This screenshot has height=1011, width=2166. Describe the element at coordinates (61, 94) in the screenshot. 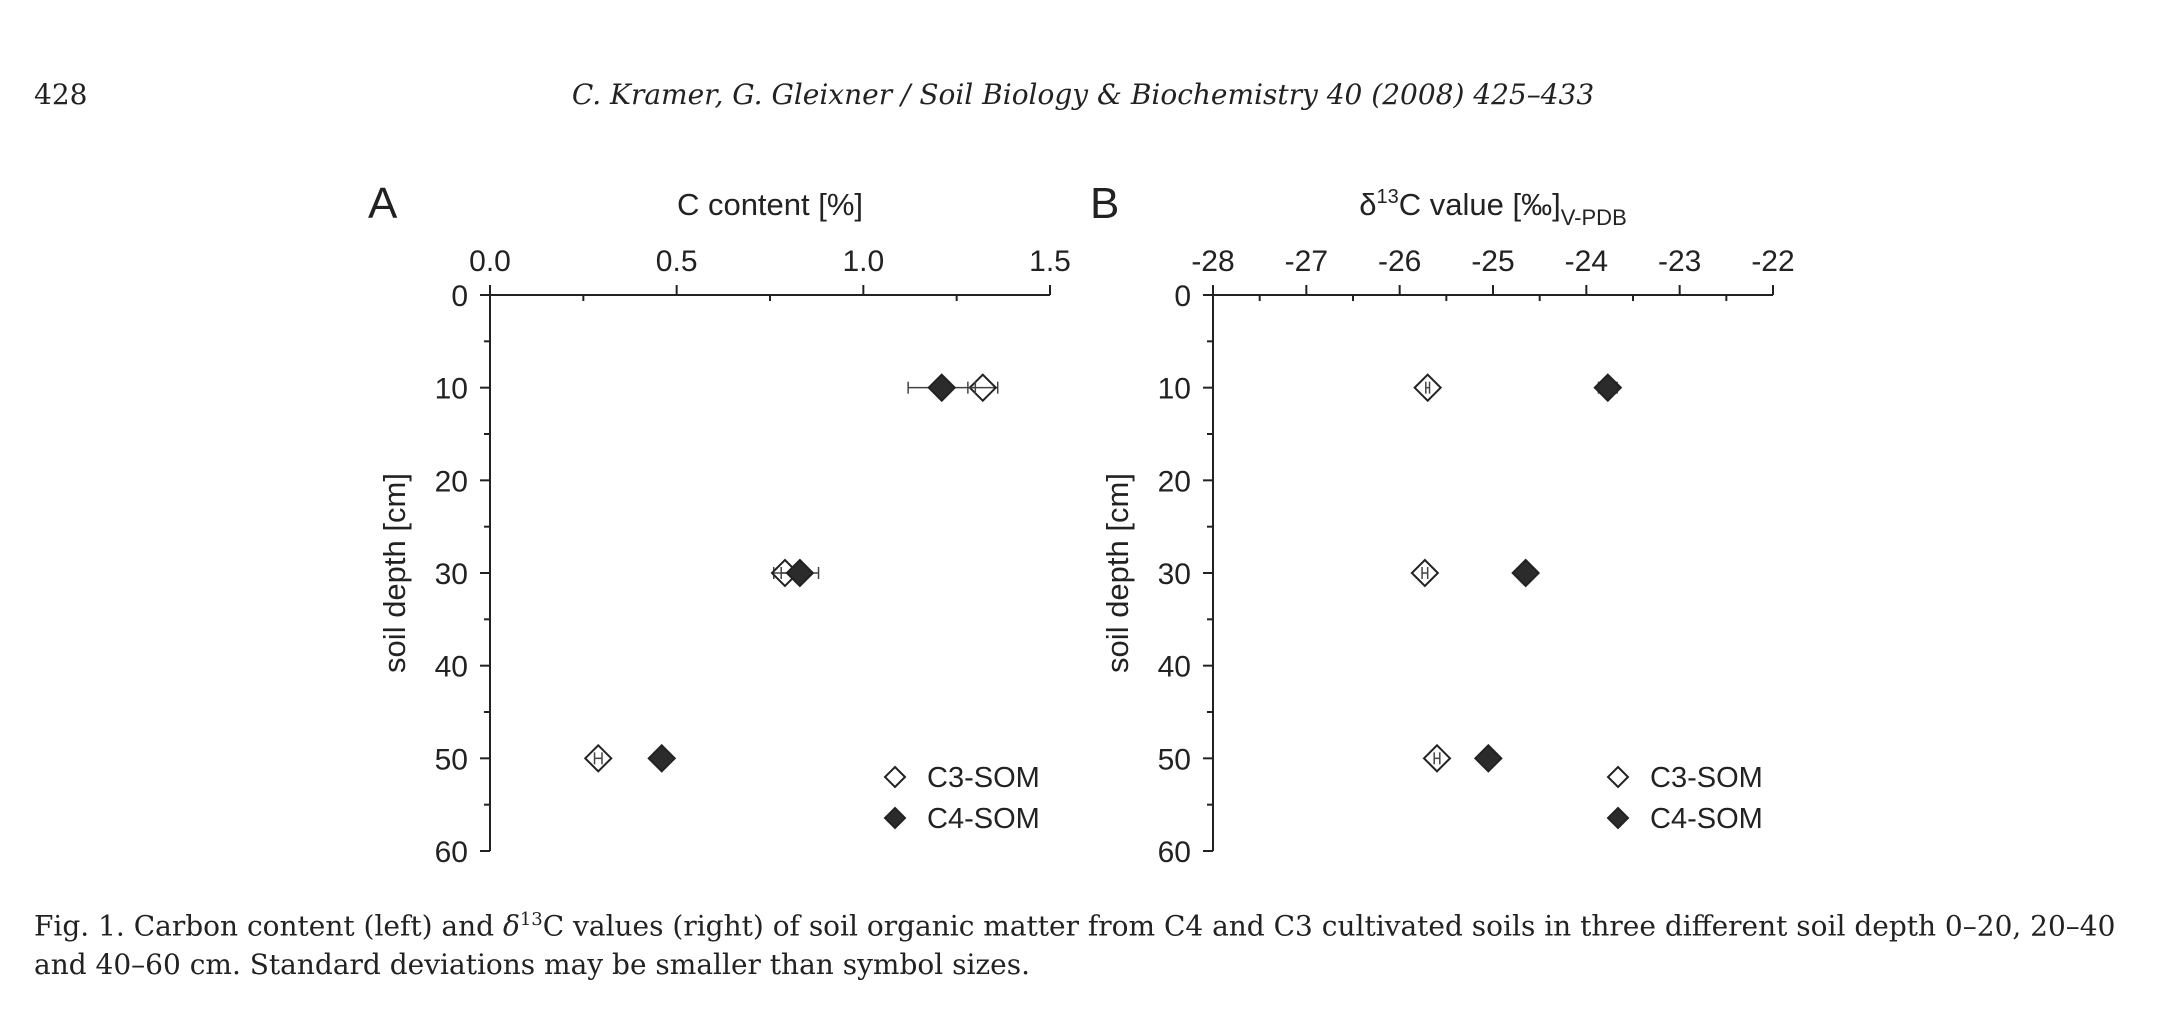

I see `page-number: 428` at that location.